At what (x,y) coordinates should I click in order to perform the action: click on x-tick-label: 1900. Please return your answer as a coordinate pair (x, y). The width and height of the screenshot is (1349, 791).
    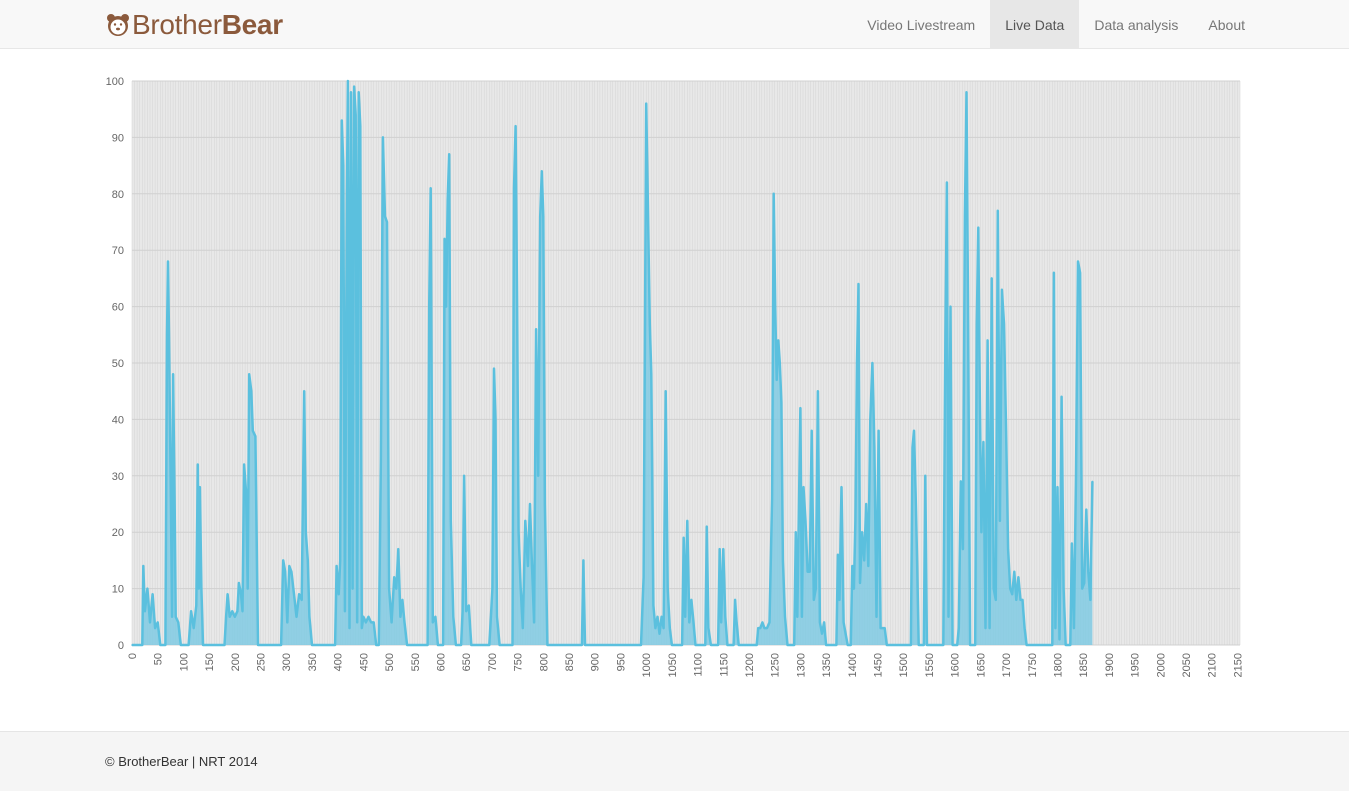
    Looking at the image, I should click on (1110, 665).